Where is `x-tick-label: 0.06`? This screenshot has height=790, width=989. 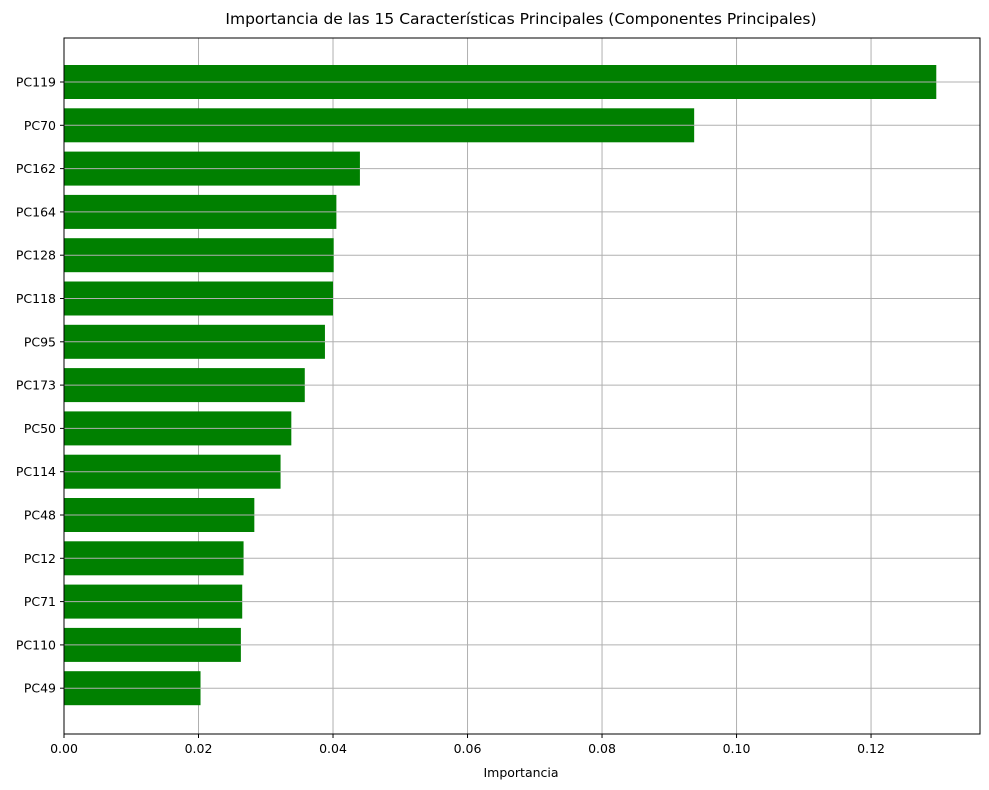 x-tick-label: 0.06 is located at coordinates (468, 748).